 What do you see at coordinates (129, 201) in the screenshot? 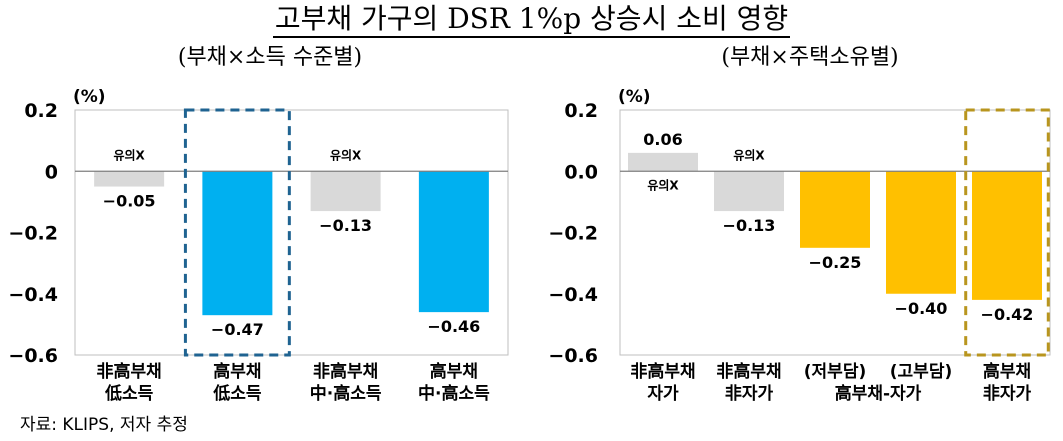
I see `left-value-label: −0.05` at bounding box center [129, 201].